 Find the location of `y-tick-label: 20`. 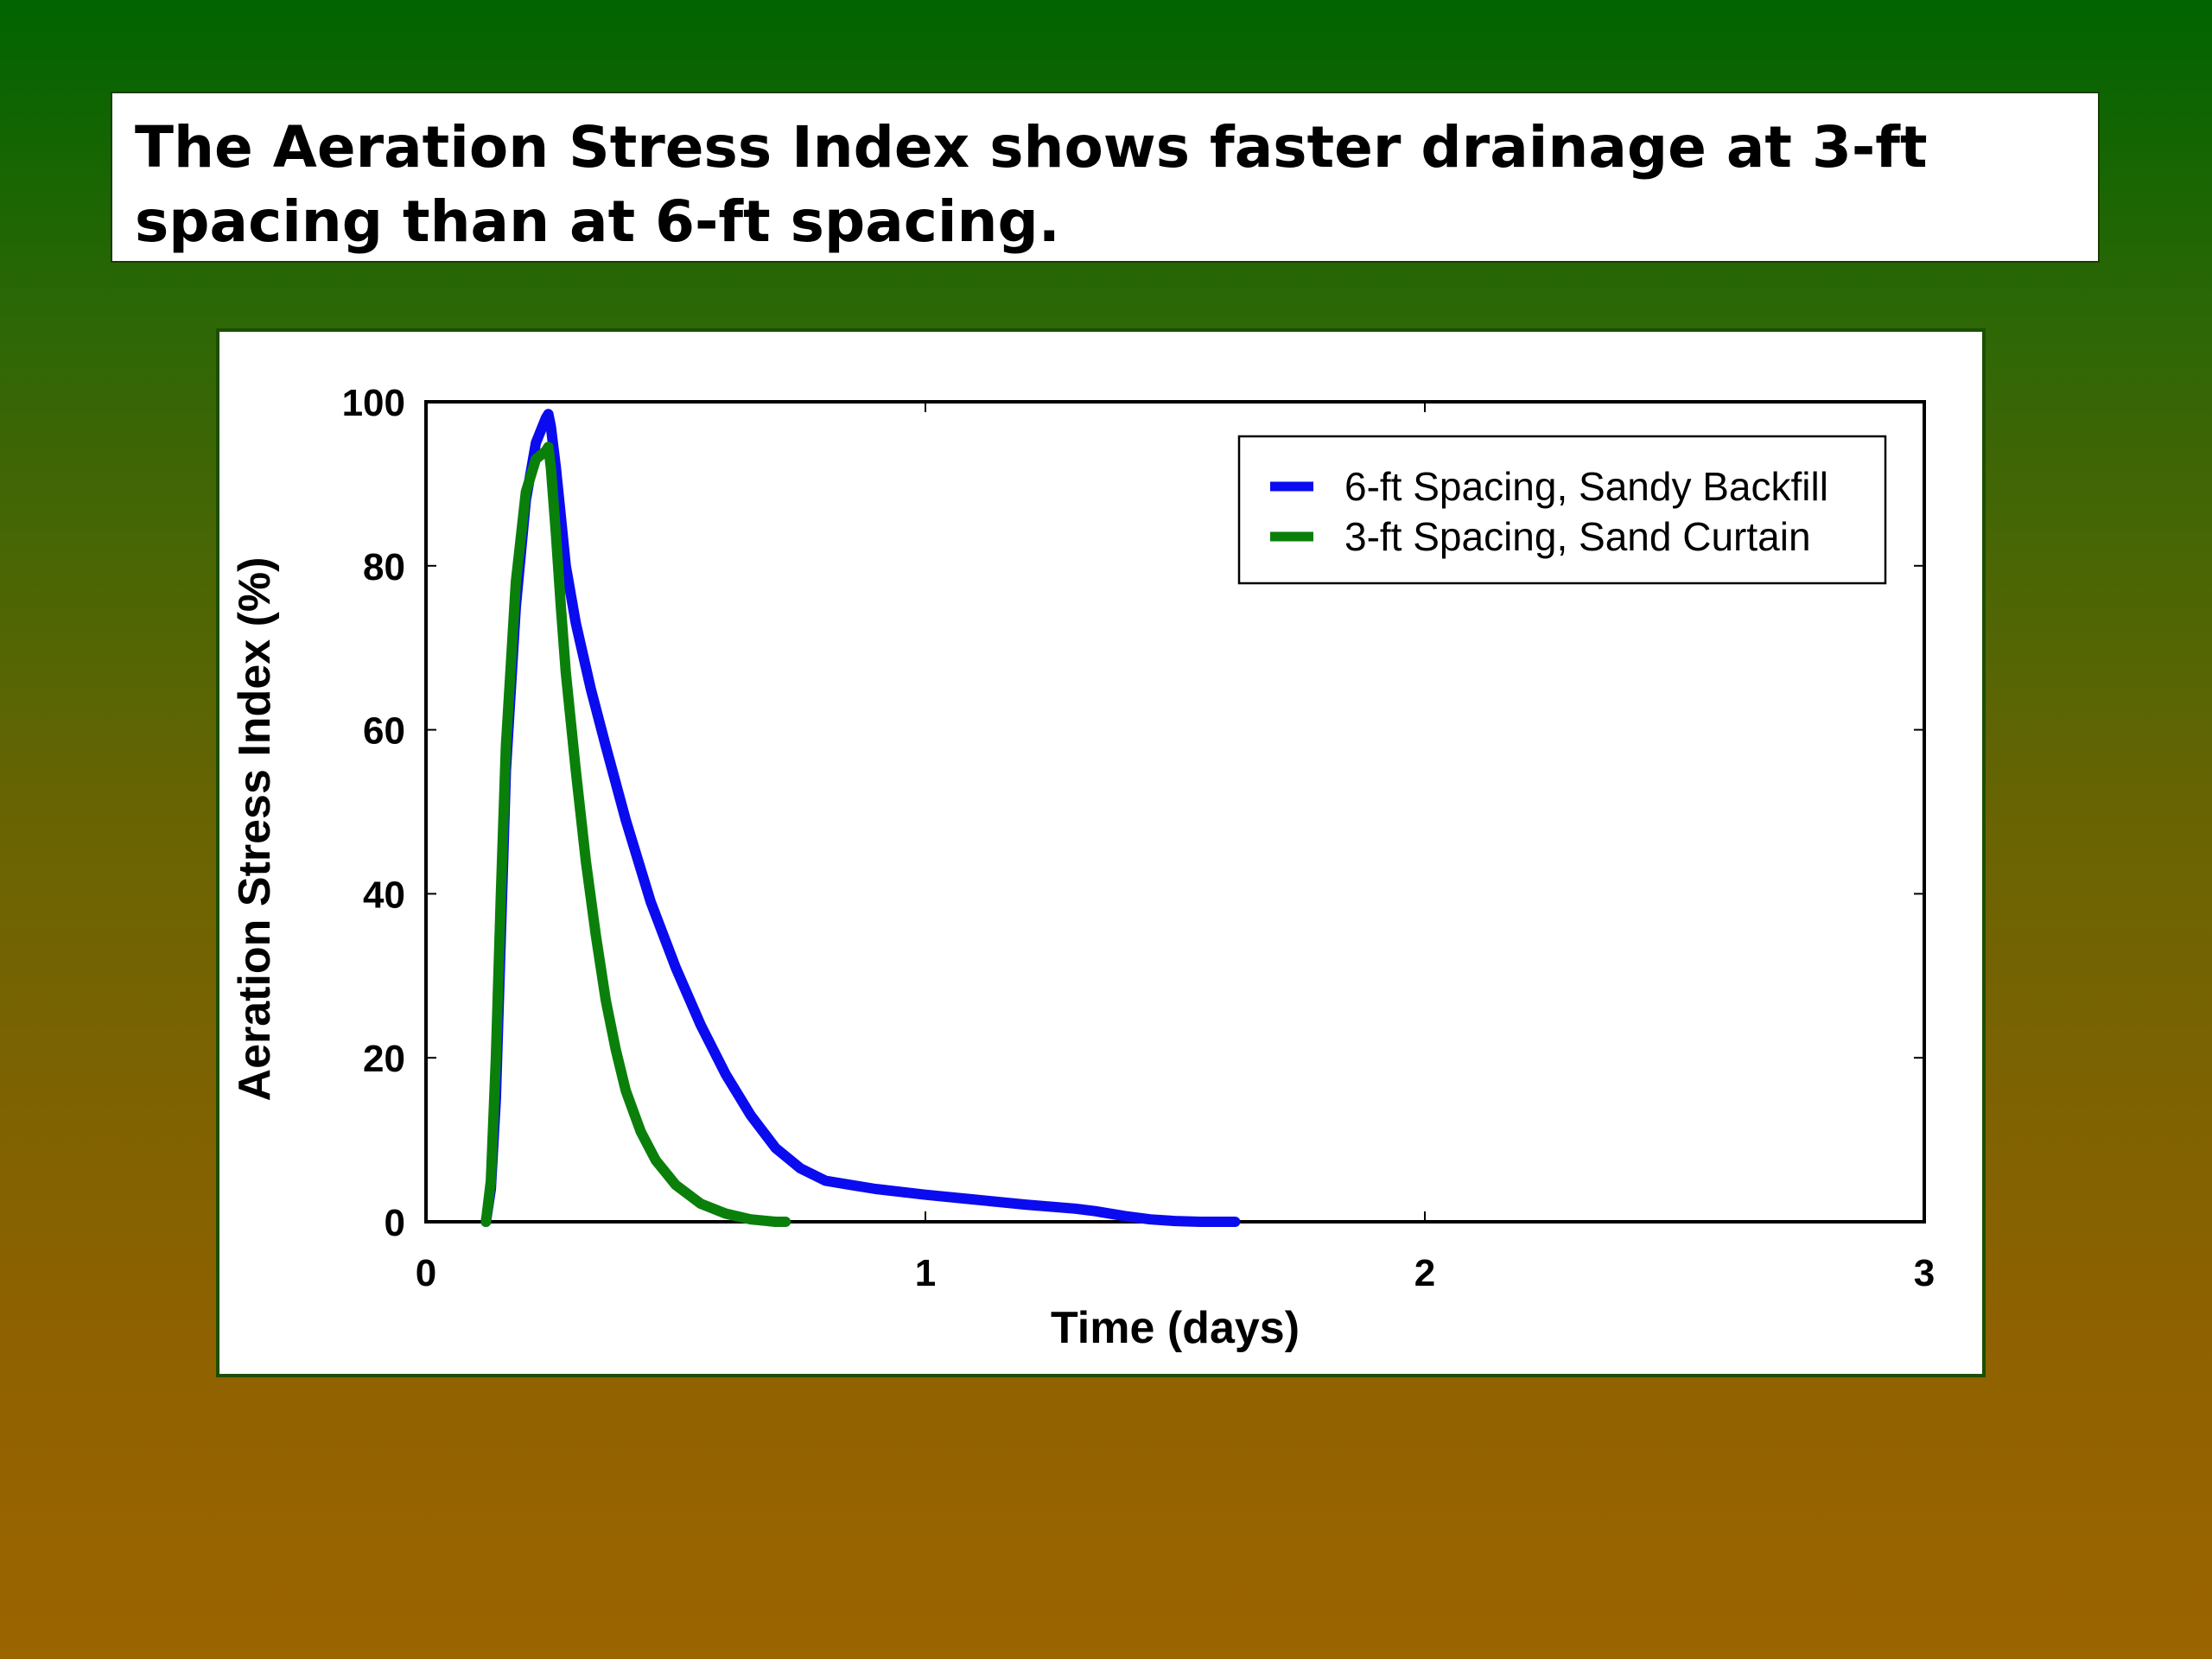

y-tick-label: 20 is located at coordinates (384, 1059).